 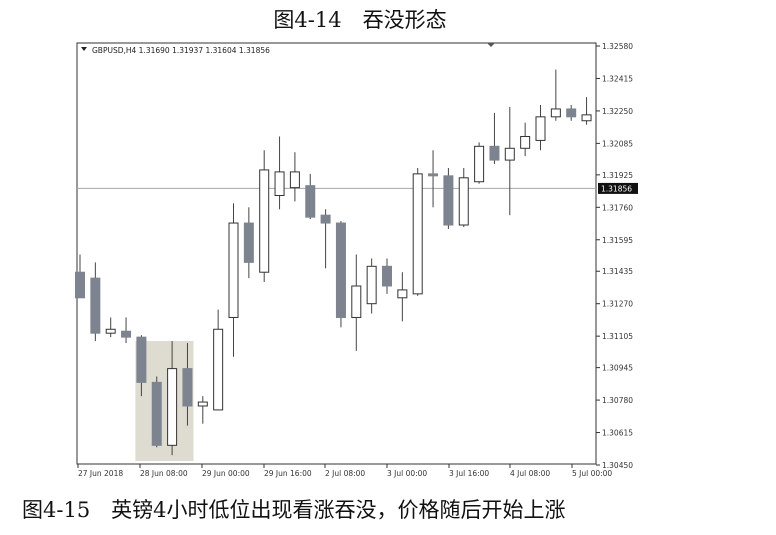 I want to click on y-tick-label: 1.32580, so click(x=617, y=46).